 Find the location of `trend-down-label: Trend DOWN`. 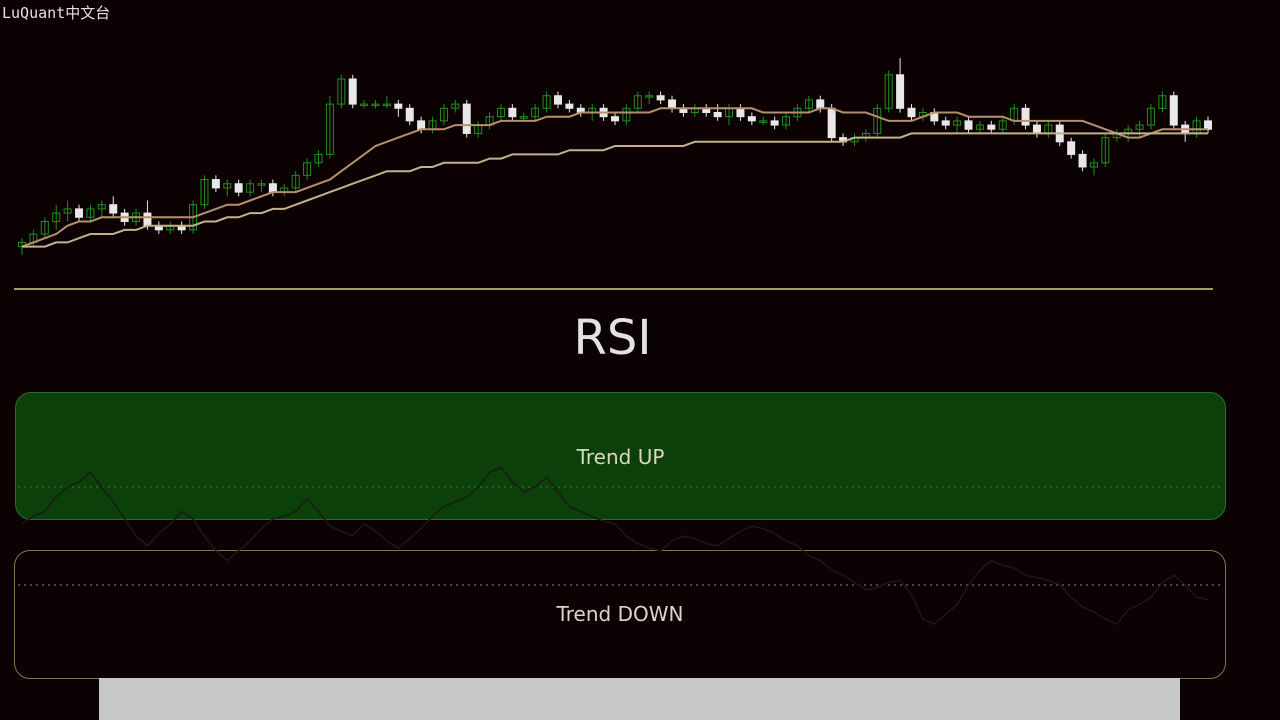

trend-down-label: Trend DOWN is located at coordinates (620, 614).